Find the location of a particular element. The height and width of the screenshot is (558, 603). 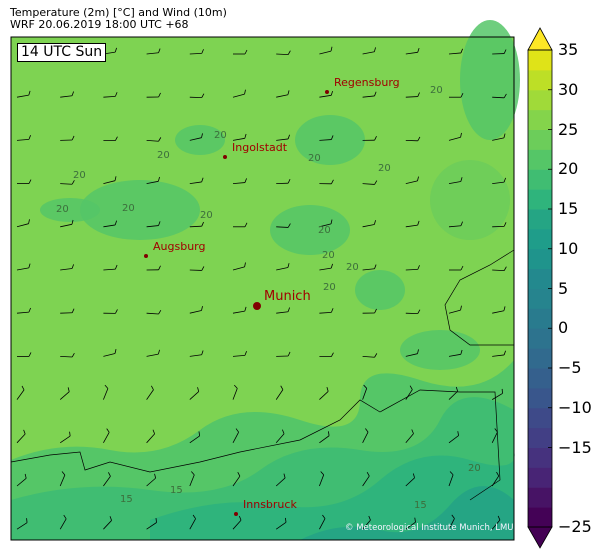

time-label: 14 UTC Sun is located at coordinates (62, 52).